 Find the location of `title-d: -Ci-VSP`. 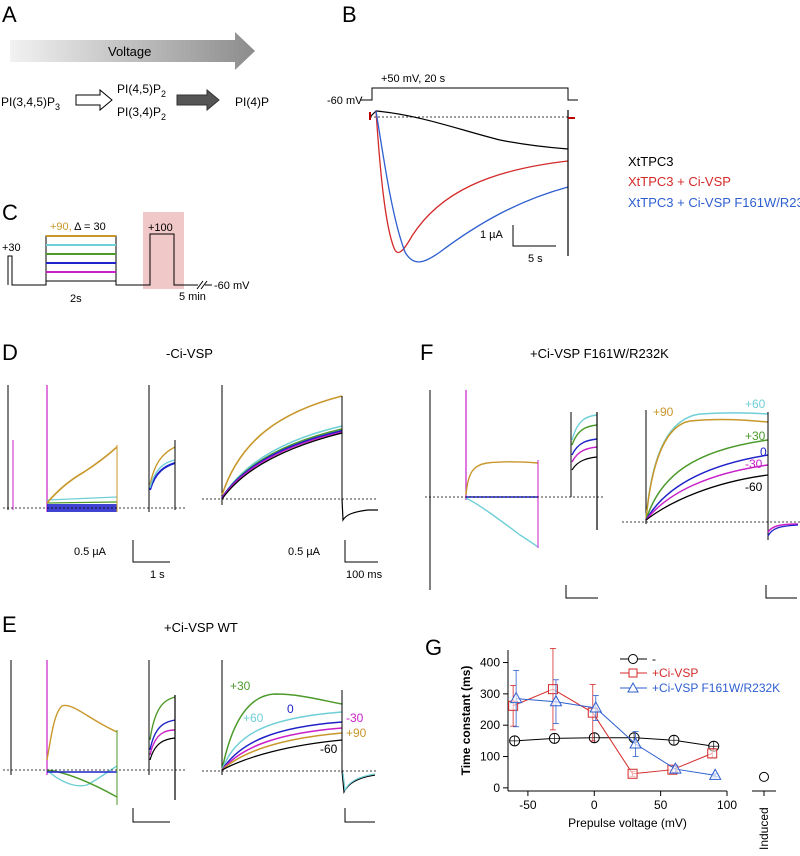

title-d: -Ci-VSP is located at coordinates (189, 353).